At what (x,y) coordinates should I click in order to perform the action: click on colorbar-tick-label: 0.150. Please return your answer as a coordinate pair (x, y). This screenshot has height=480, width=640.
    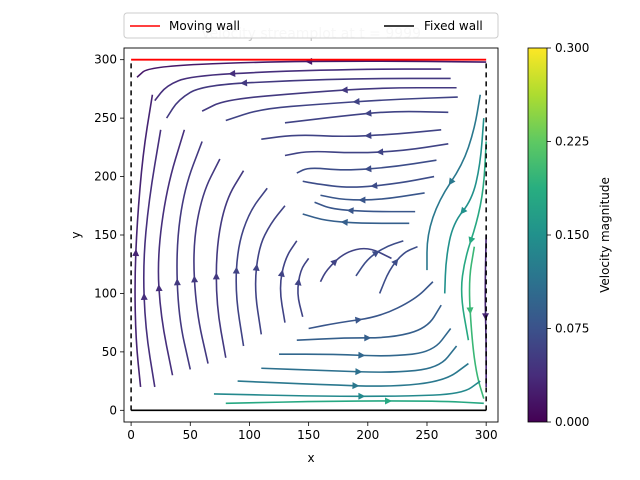
    Looking at the image, I should click on (572, 235).